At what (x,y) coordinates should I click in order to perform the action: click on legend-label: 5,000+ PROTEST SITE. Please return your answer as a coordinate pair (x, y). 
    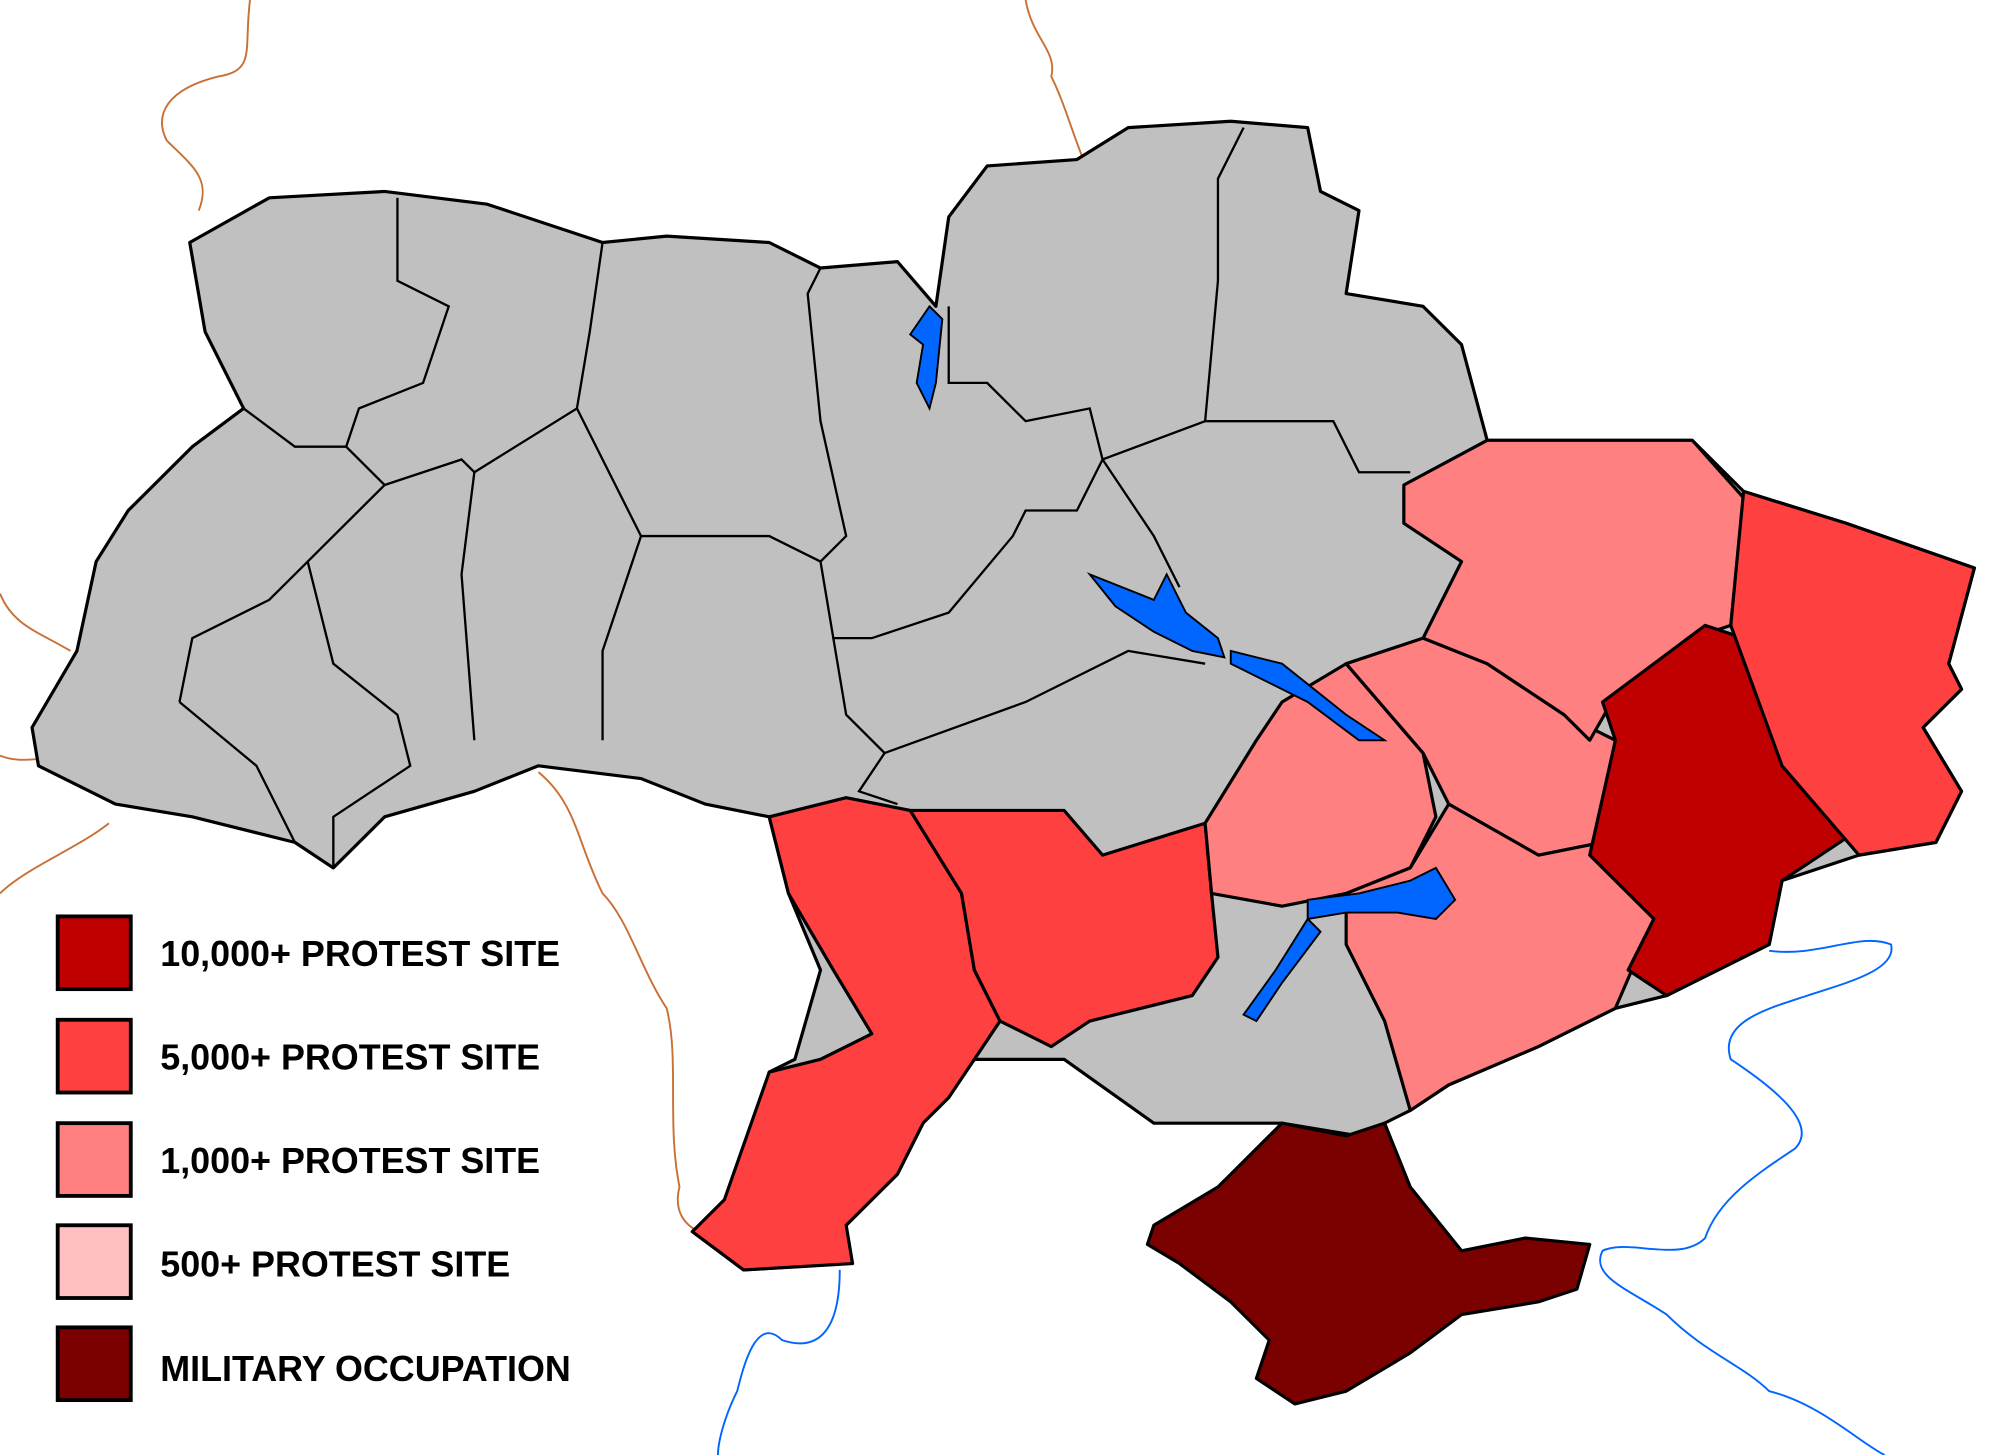
    Looking at the image, I should click on (350, 1058).